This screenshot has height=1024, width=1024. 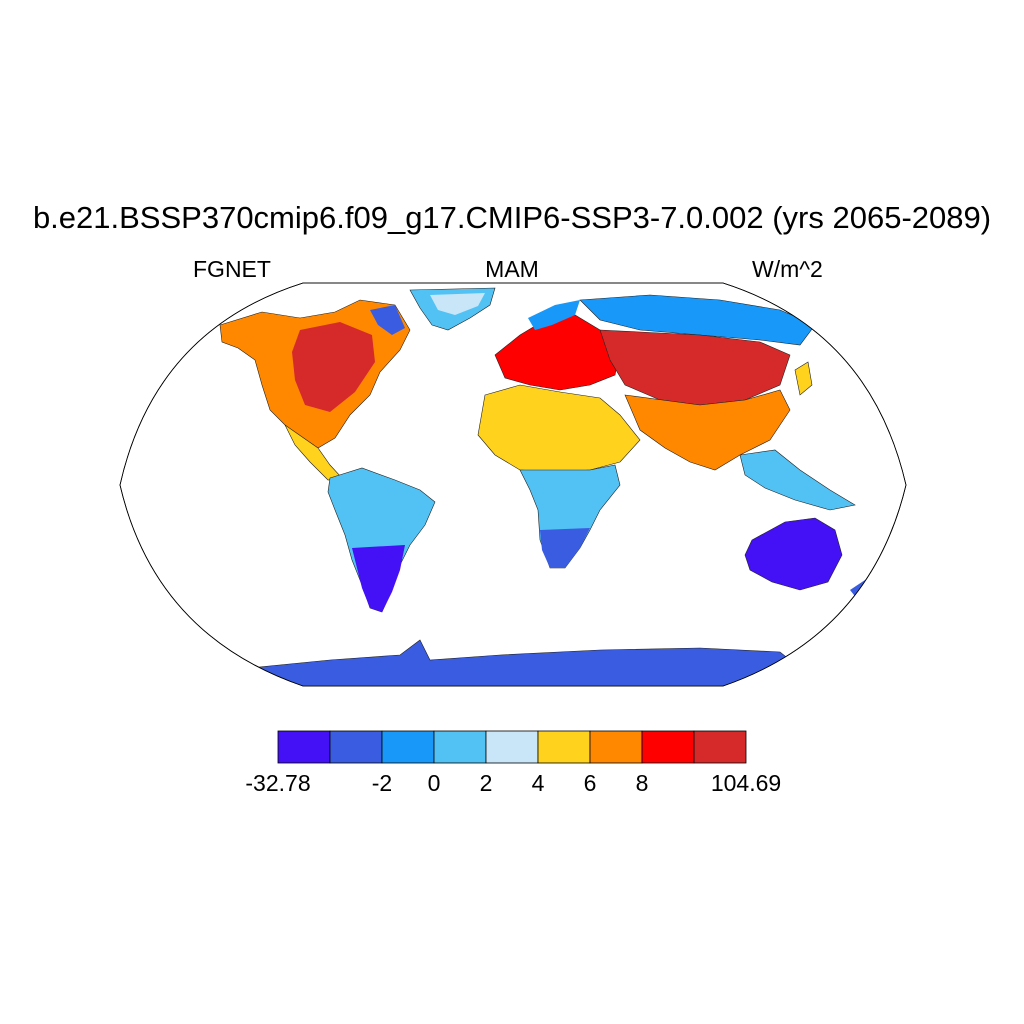 I want to click on region-sahara, so click(x=559, y=428).